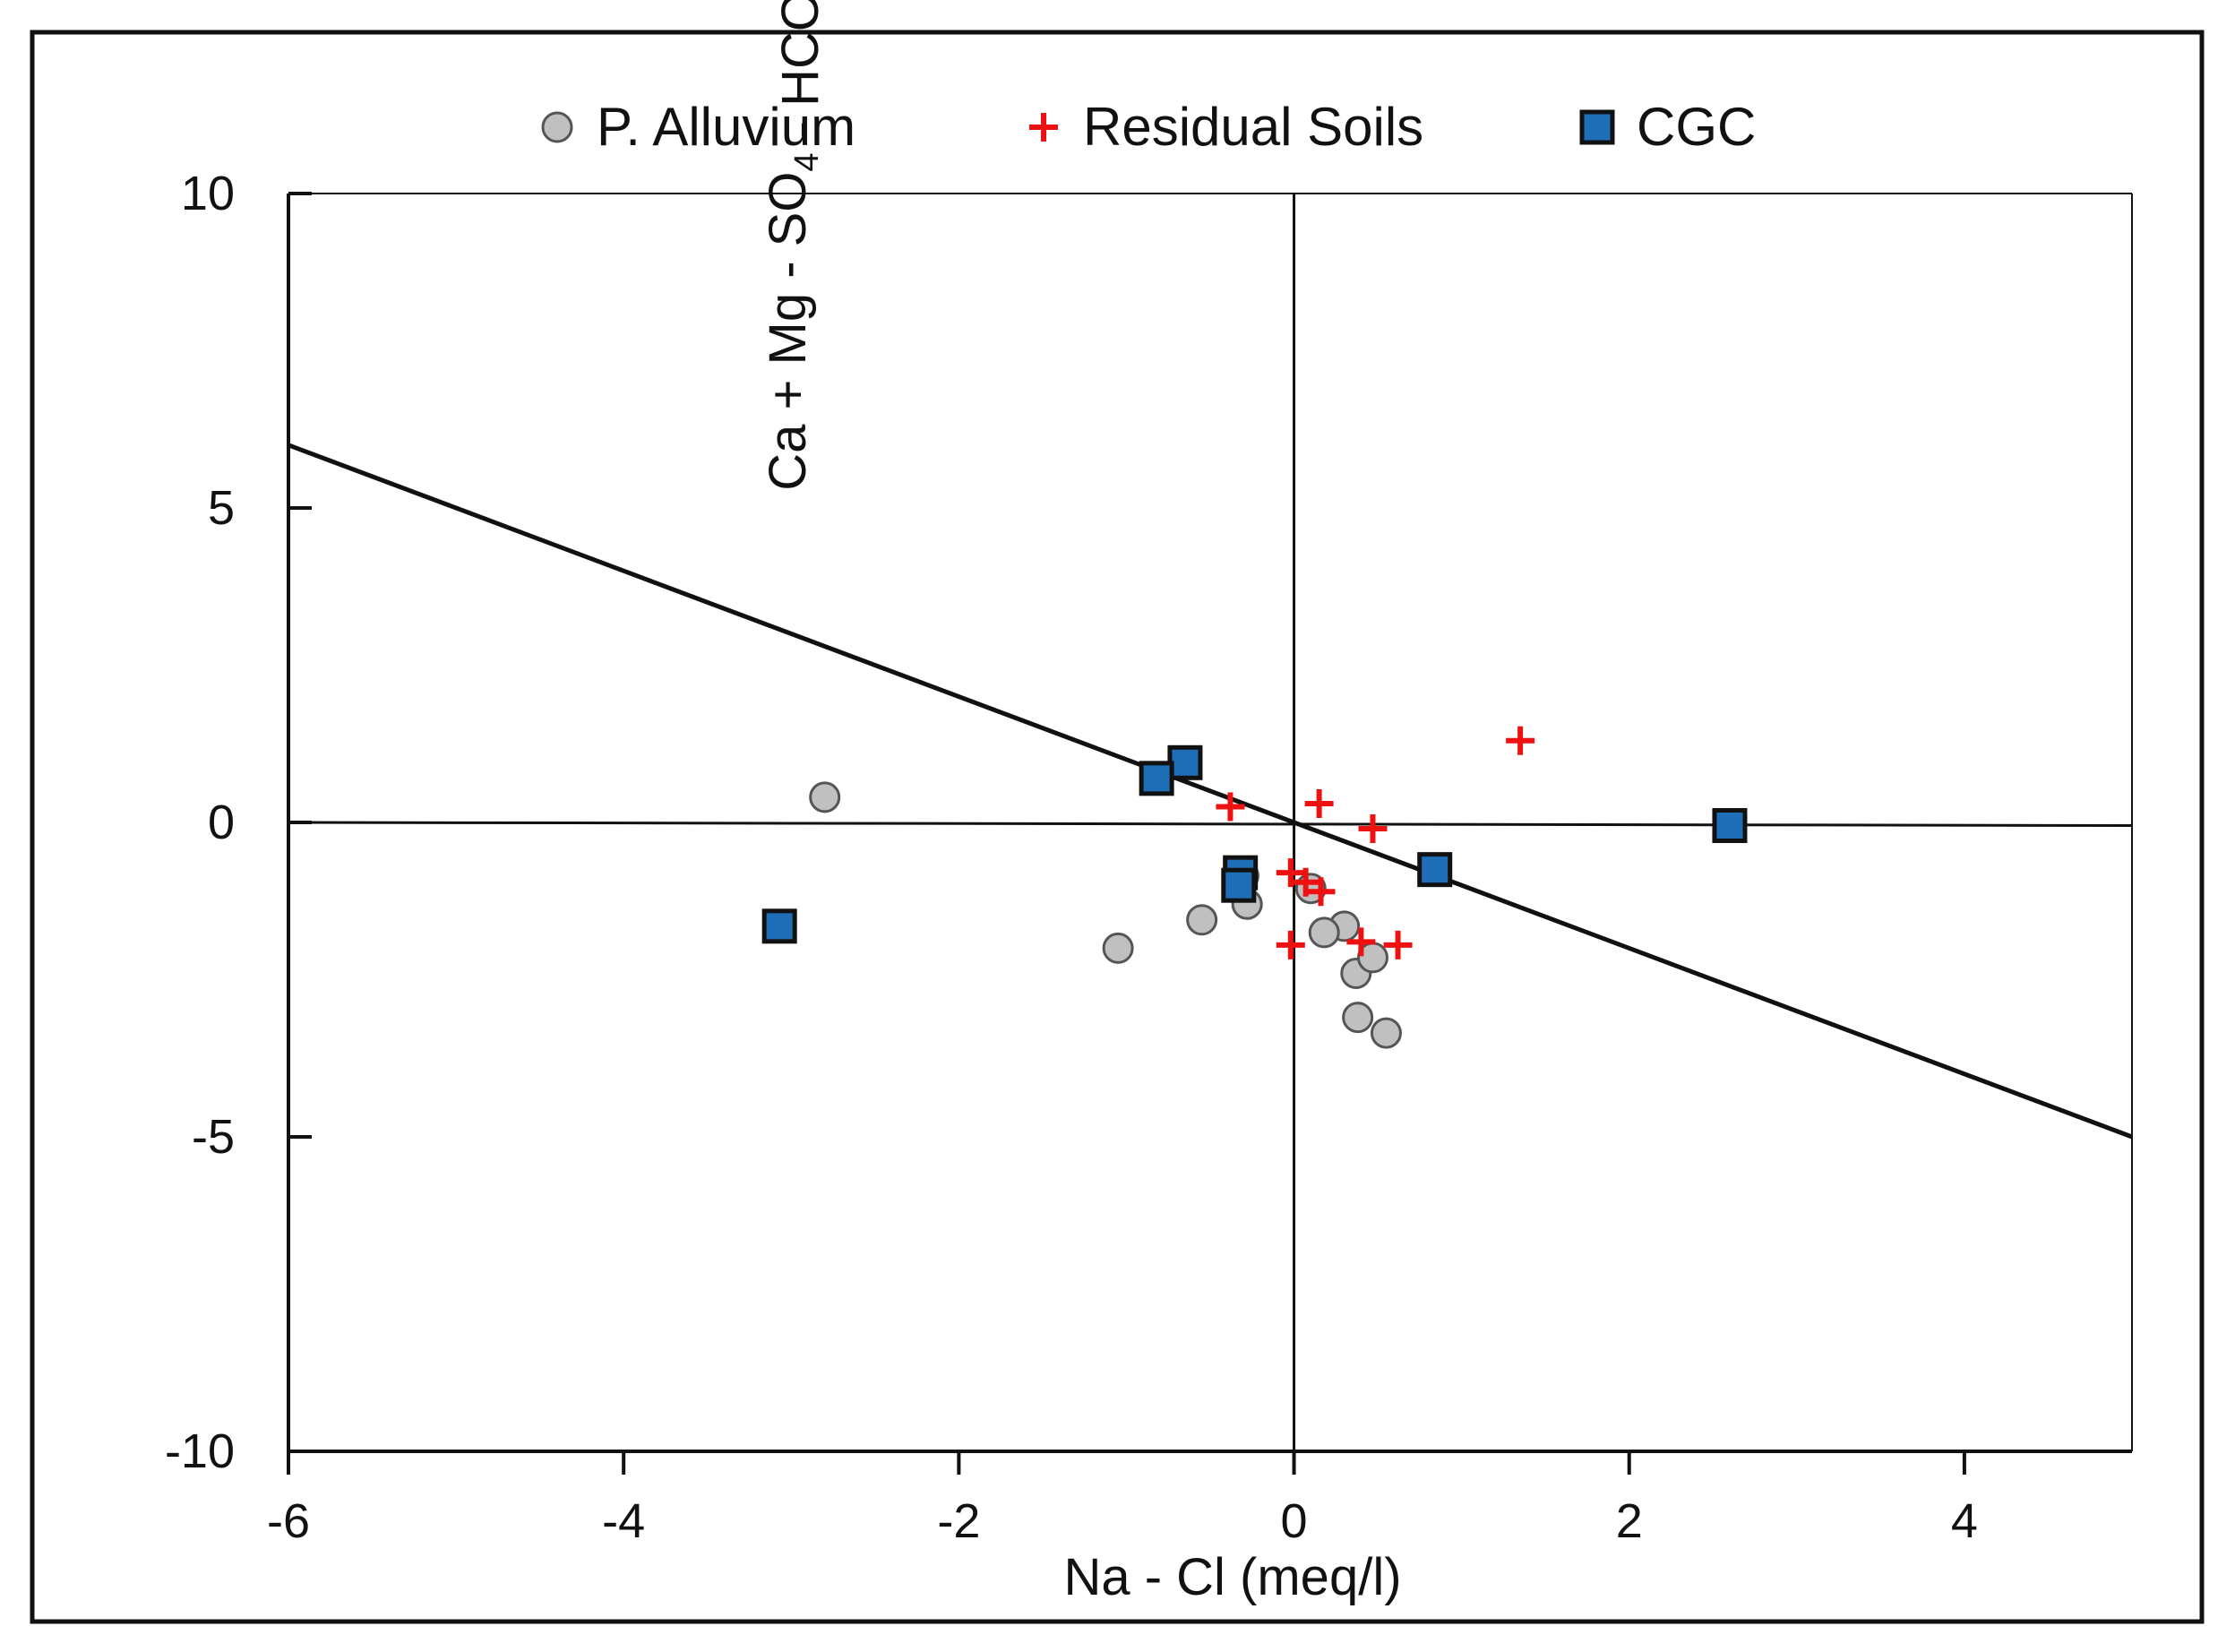 The height and width of the screenshot is (1652, 2235). Describe the element at coordinates (958, 1521) in the screenshot. I see `x-tick-label: -2` at that location.